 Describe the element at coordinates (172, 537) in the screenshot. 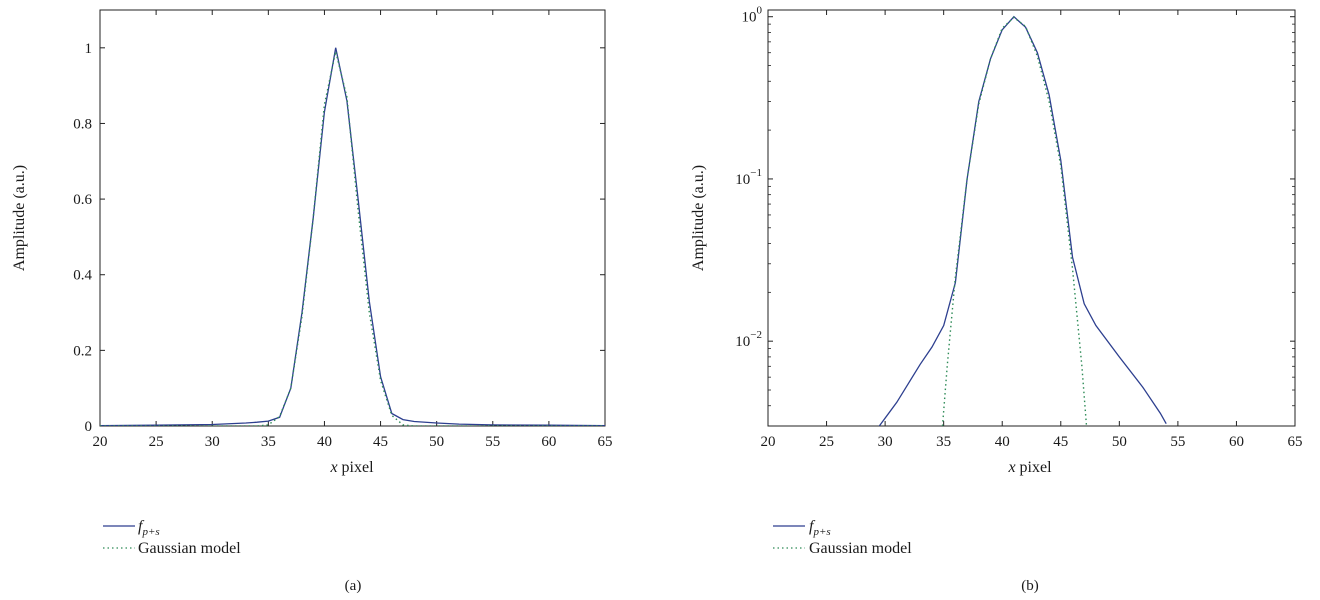

I see `legend-a: fp+s Gaussian model` at that location.